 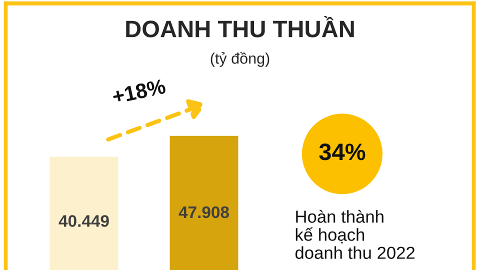 What do you see at coordinates (355, 234) in the screenshot?
I see `text: Hoàn thành kế hoạch doanh thu 2022` at bounding box center [355, 234].